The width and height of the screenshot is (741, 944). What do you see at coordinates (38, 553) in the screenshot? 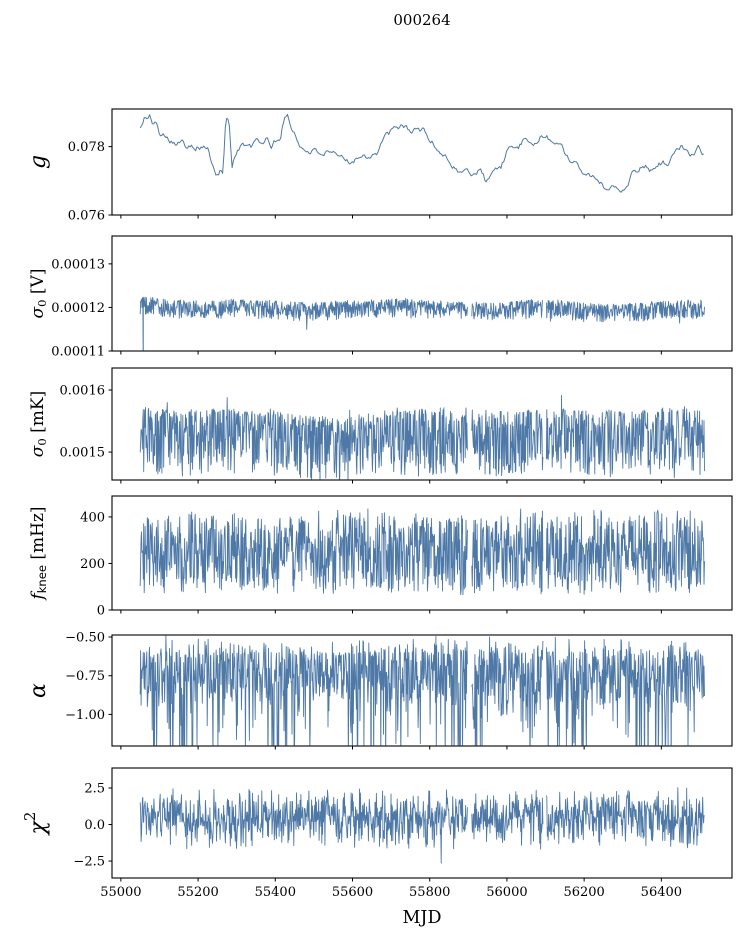
I see `y-axis-label-fknee: fknee [mHz]` at bounding box center [38, 553].